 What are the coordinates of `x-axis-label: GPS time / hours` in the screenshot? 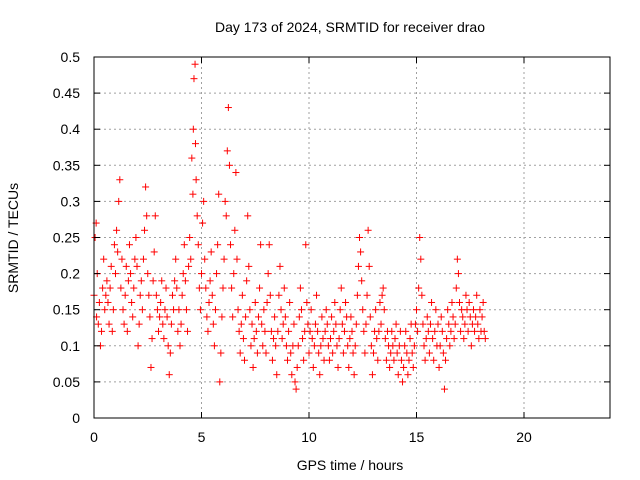 It's located at (350, 465).